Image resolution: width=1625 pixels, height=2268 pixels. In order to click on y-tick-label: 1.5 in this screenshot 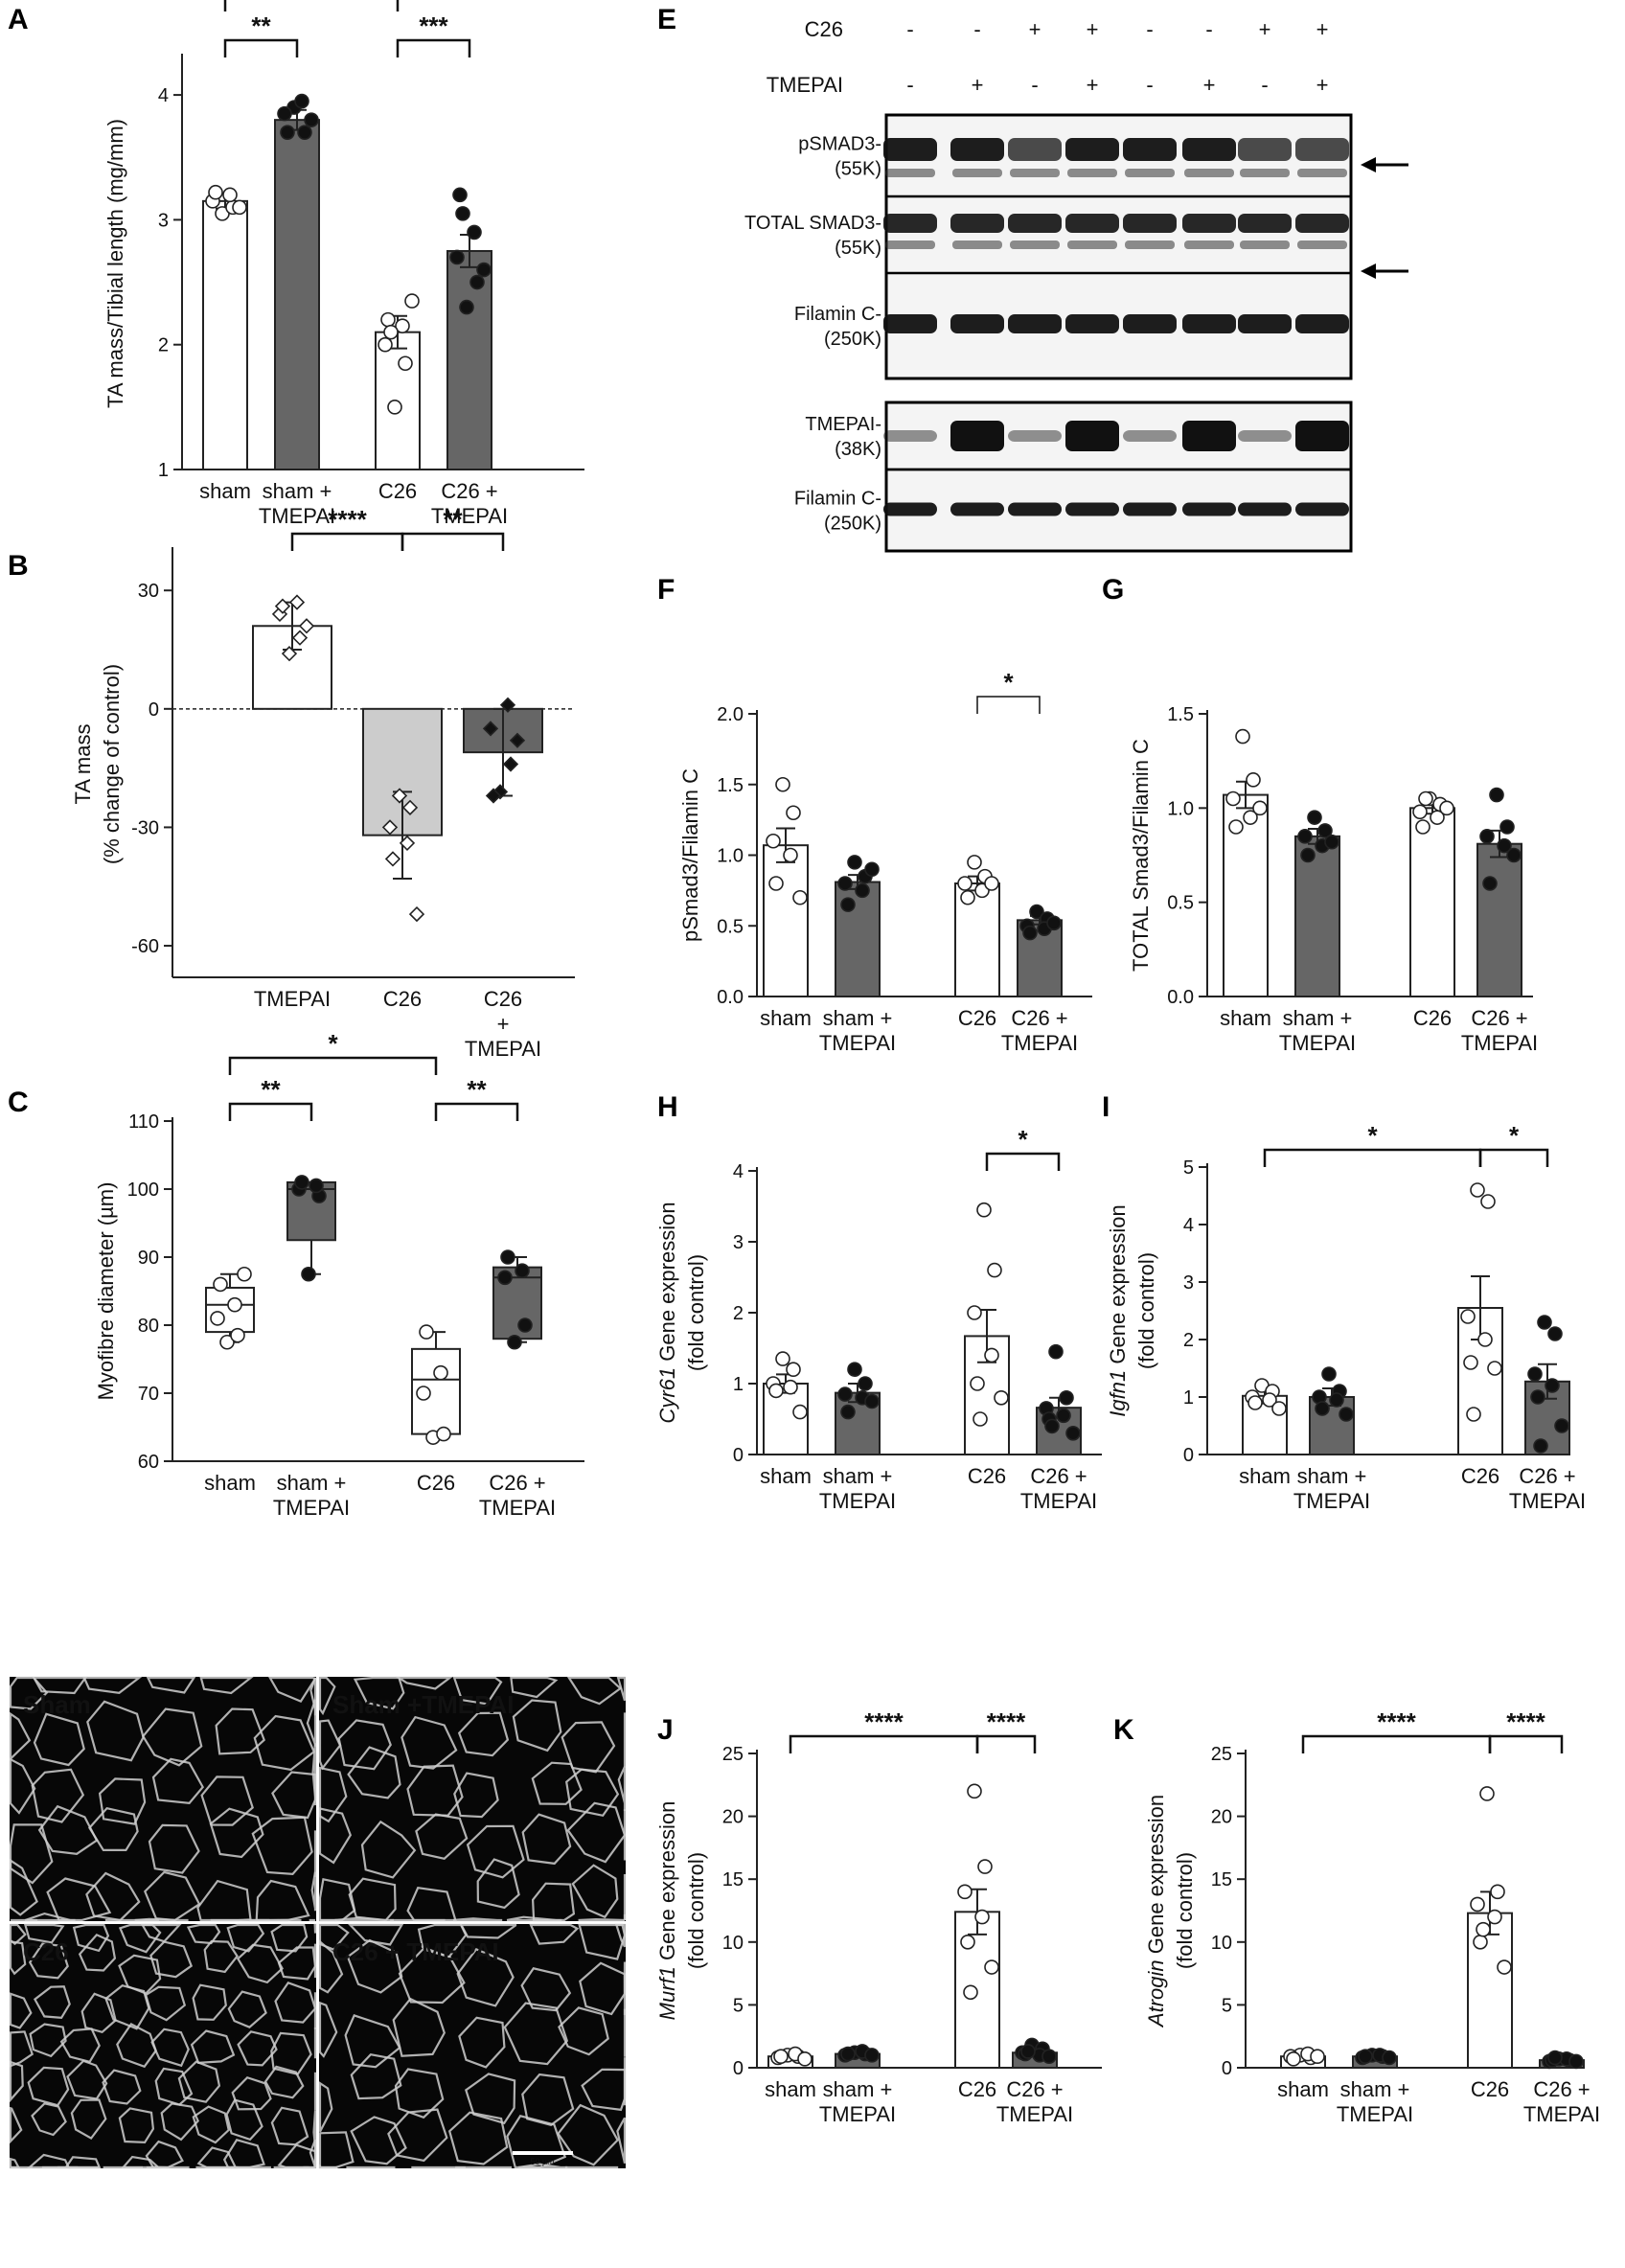, I will do `click(1180, 715)`.